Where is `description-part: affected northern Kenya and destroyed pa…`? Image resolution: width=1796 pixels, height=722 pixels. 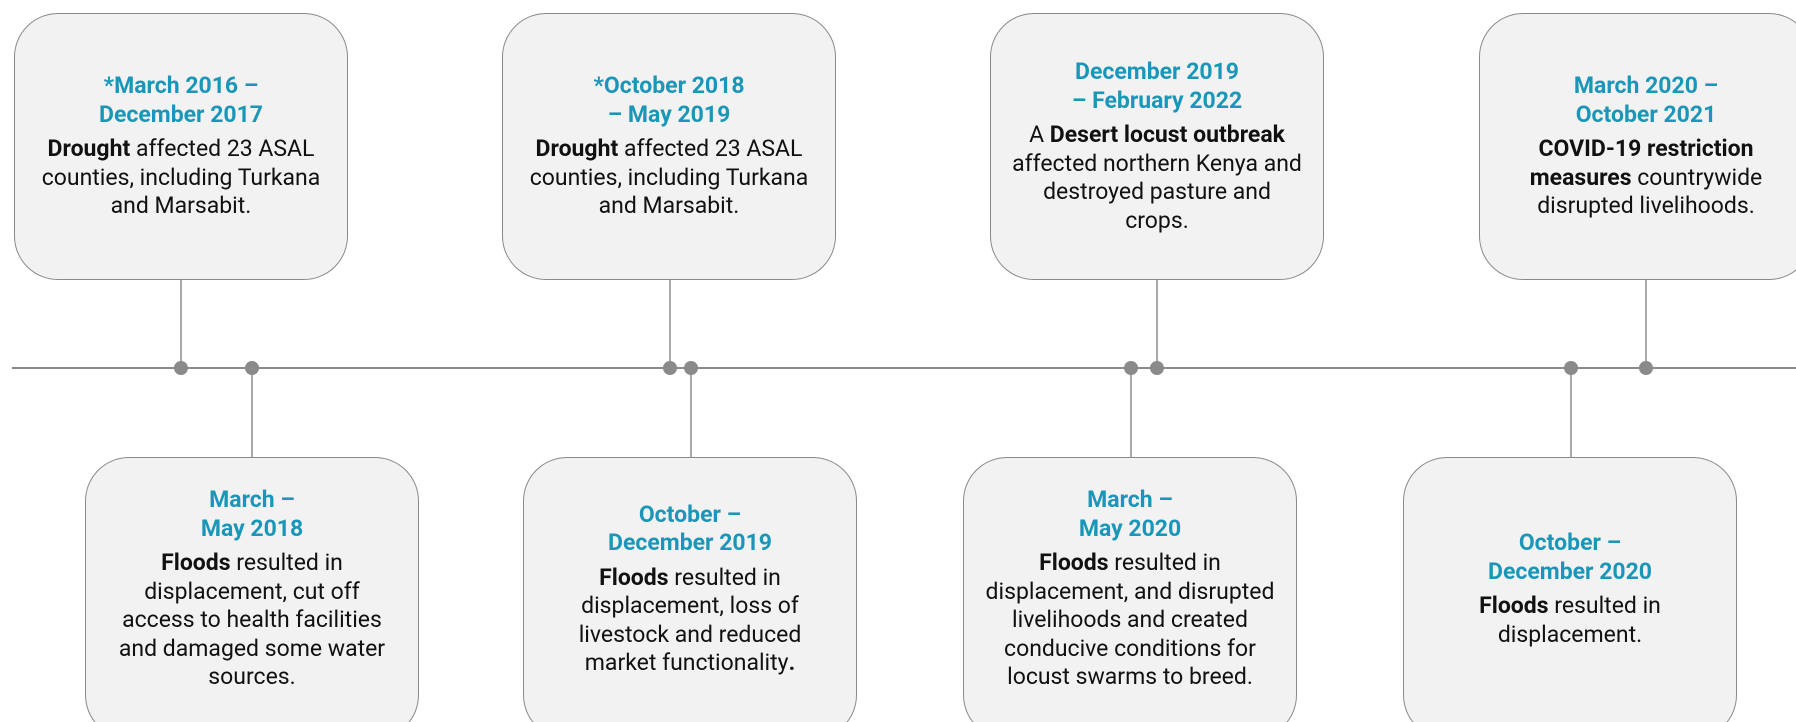
description-part: affected northern Kenya and destroyed pa… is located at coordinates (1157, 191).